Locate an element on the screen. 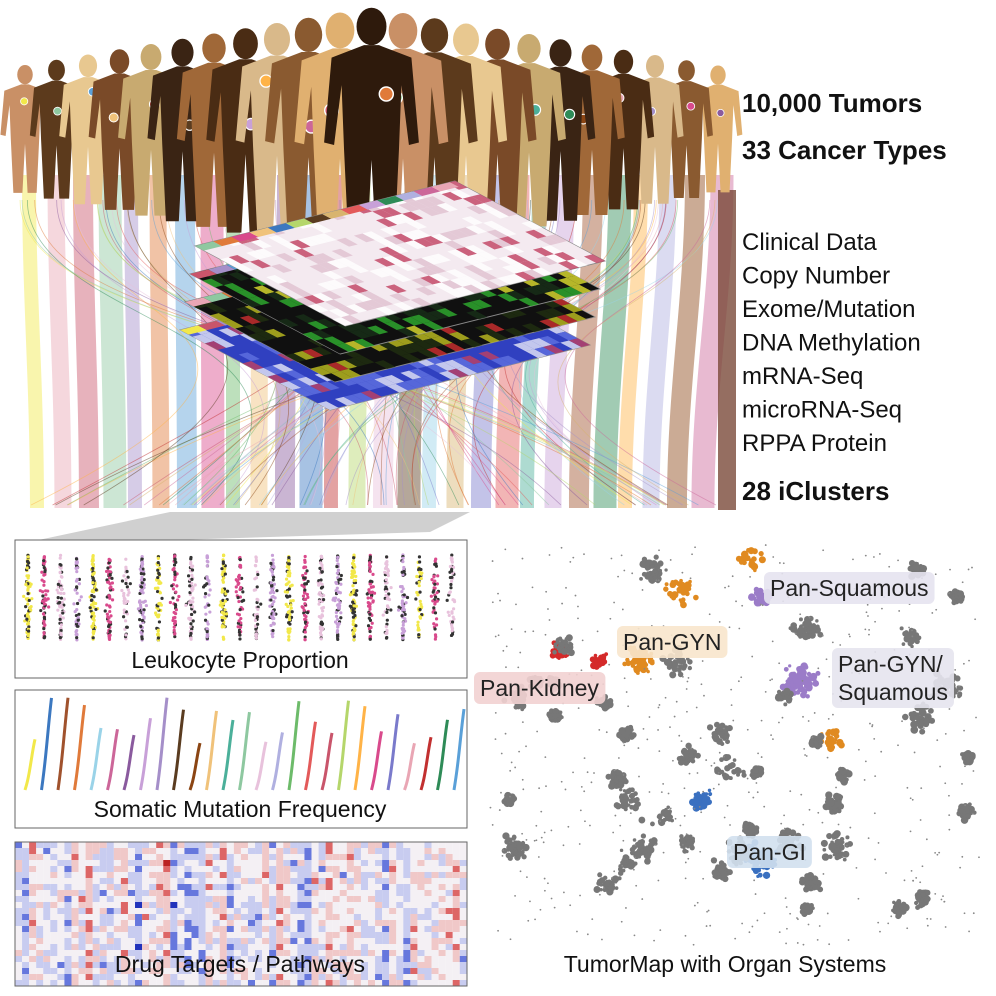  person-body is located at coordinates (686, 140).